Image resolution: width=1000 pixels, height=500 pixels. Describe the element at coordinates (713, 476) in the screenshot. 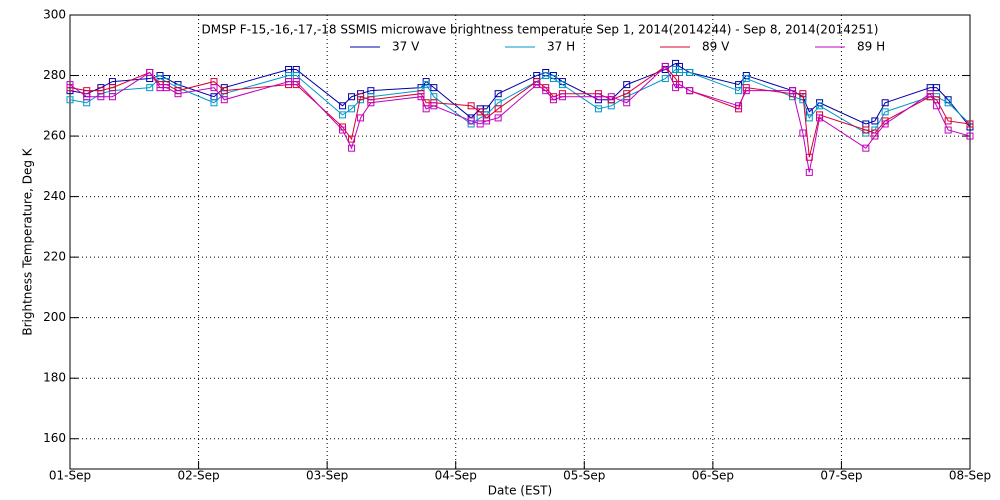

I see `x-tick-label: 06-Sep` at that location.